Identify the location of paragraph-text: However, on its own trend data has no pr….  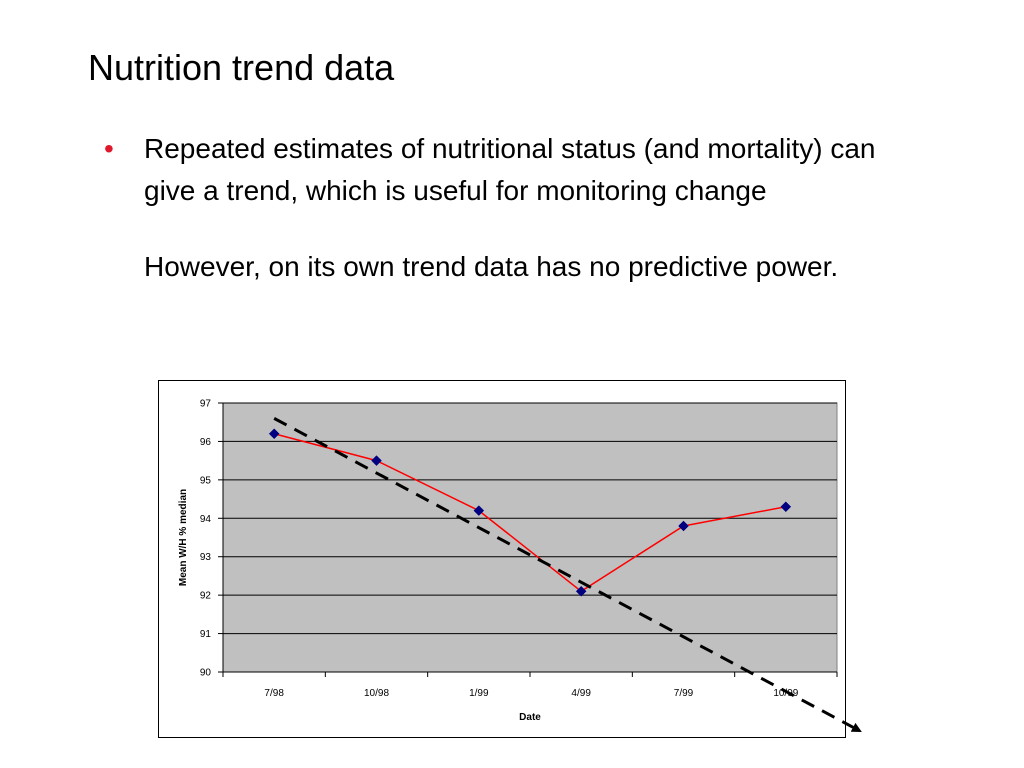
(491, 266).